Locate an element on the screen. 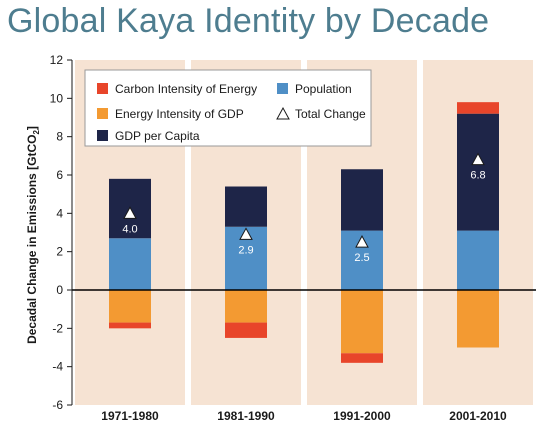 The height and width of the screenshot is (433, 542). legend-swatch-carbon-intensity-of-energy is located at coordinates (102, 88).